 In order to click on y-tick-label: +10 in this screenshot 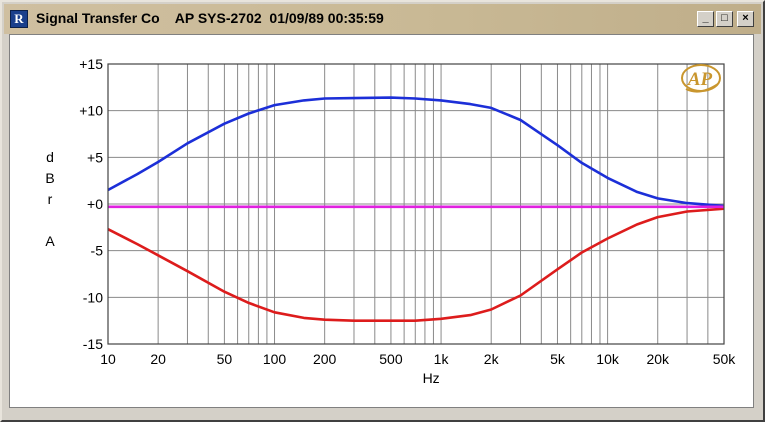, I will do `click(91, 111)`.